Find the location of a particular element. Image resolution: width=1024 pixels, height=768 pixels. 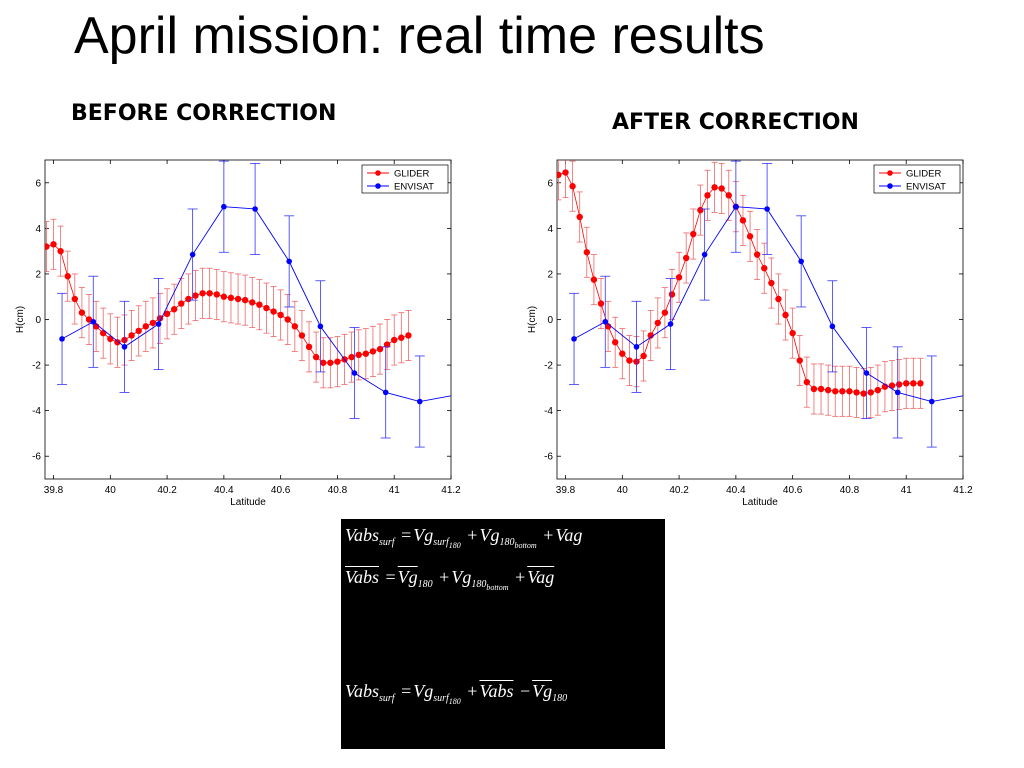

y-tick-label: -2 is located at coordinates (36, 366).